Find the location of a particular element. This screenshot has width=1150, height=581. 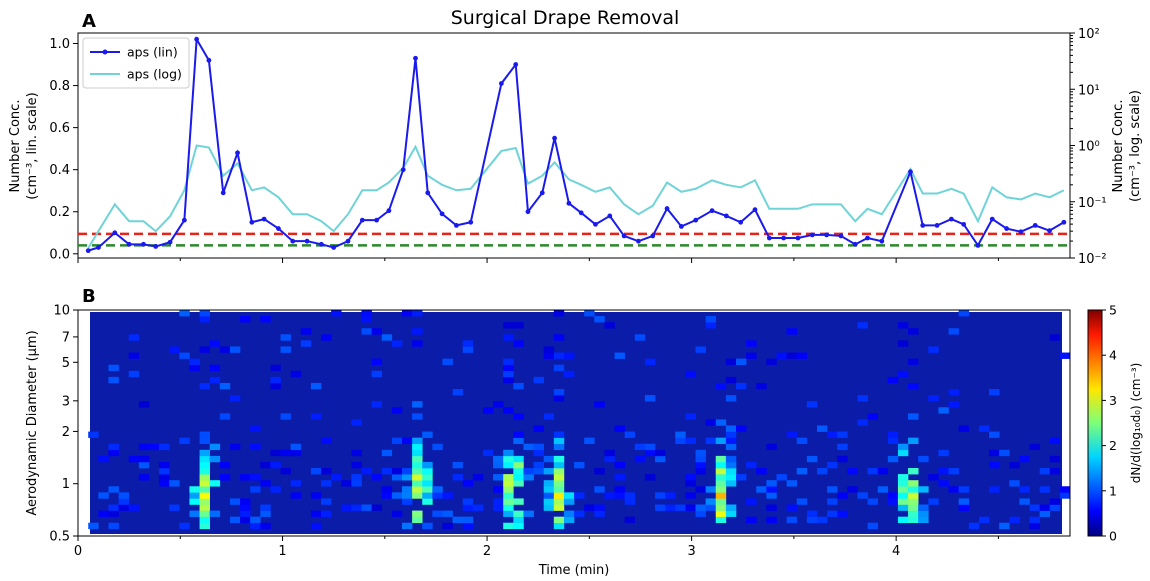

x-tick-label: 3 is located at coordinates (691, 551).